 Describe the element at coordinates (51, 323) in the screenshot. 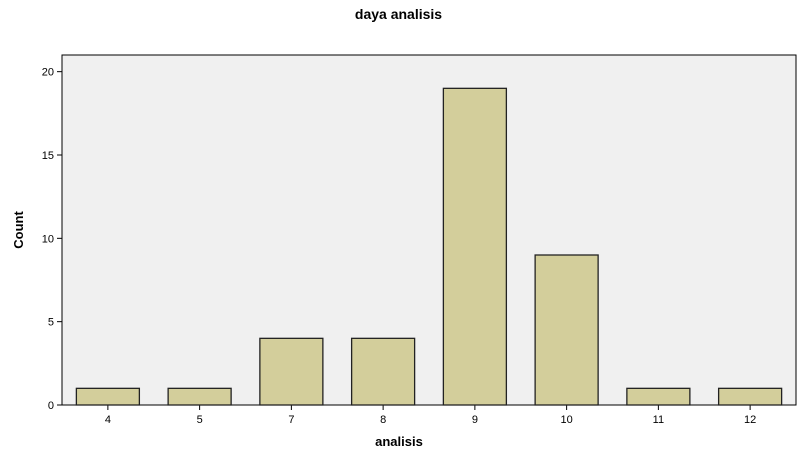

I see `y-tick-label: 5` at that location.